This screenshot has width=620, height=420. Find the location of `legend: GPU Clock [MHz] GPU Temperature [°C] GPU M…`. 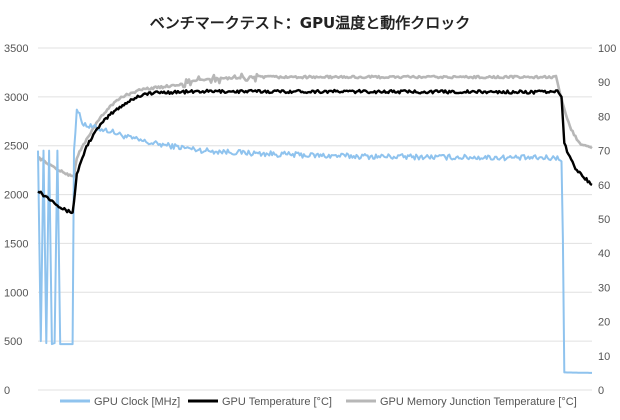

legend: GPU Clock [MHz] GPU Temperature [°C] GPU M… is located at coordinates (318, 402).